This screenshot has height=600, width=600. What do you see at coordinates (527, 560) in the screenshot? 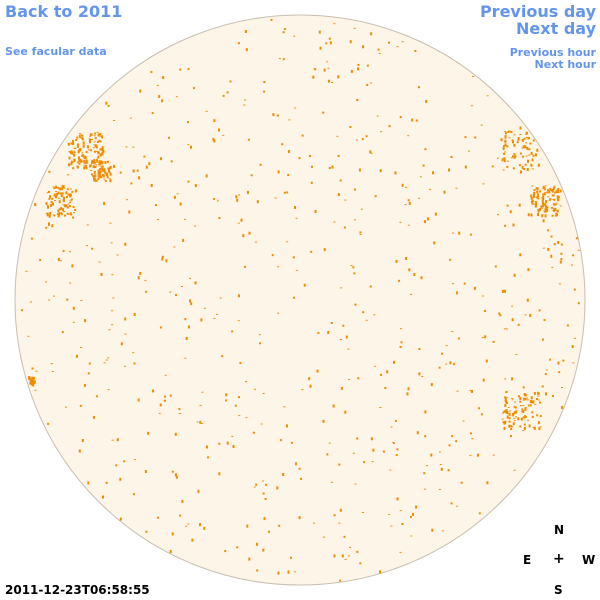
I see `compass-east-label: E` at bounding box center [527, 560].